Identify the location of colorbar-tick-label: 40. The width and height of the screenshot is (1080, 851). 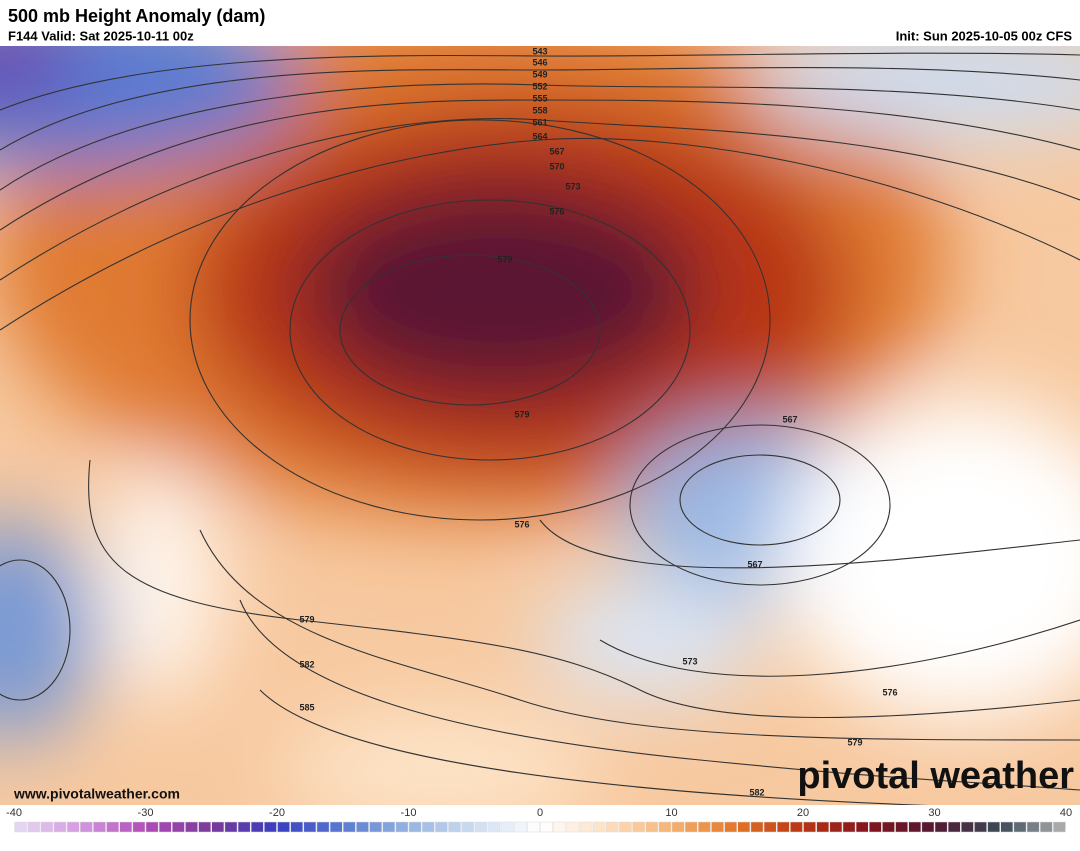
(1066, 813).